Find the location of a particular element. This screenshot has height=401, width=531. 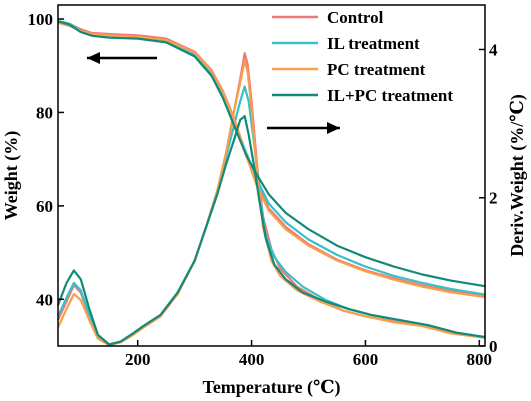

x-axis-label: Temperature (℃) is located at coordinates (271, 387).